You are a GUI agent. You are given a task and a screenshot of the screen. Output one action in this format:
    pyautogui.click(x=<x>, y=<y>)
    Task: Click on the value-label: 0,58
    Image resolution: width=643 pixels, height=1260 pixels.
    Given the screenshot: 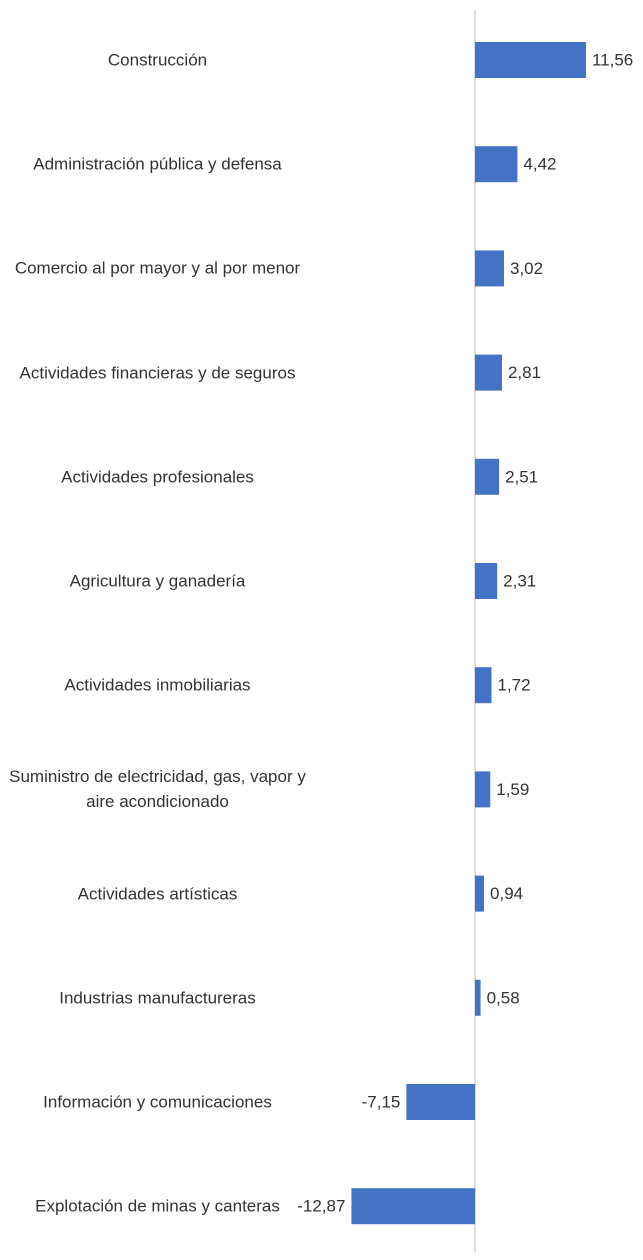 What is the action you would take?
    pyautogui.click(x=503, y=997)
    